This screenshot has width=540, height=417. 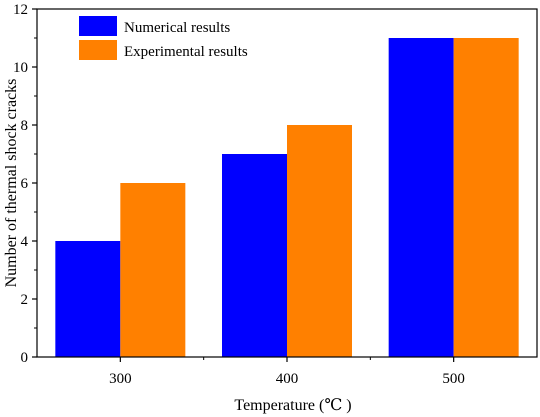 I want to click on y-tick-label-6: 6, so click(x=25, y=184).